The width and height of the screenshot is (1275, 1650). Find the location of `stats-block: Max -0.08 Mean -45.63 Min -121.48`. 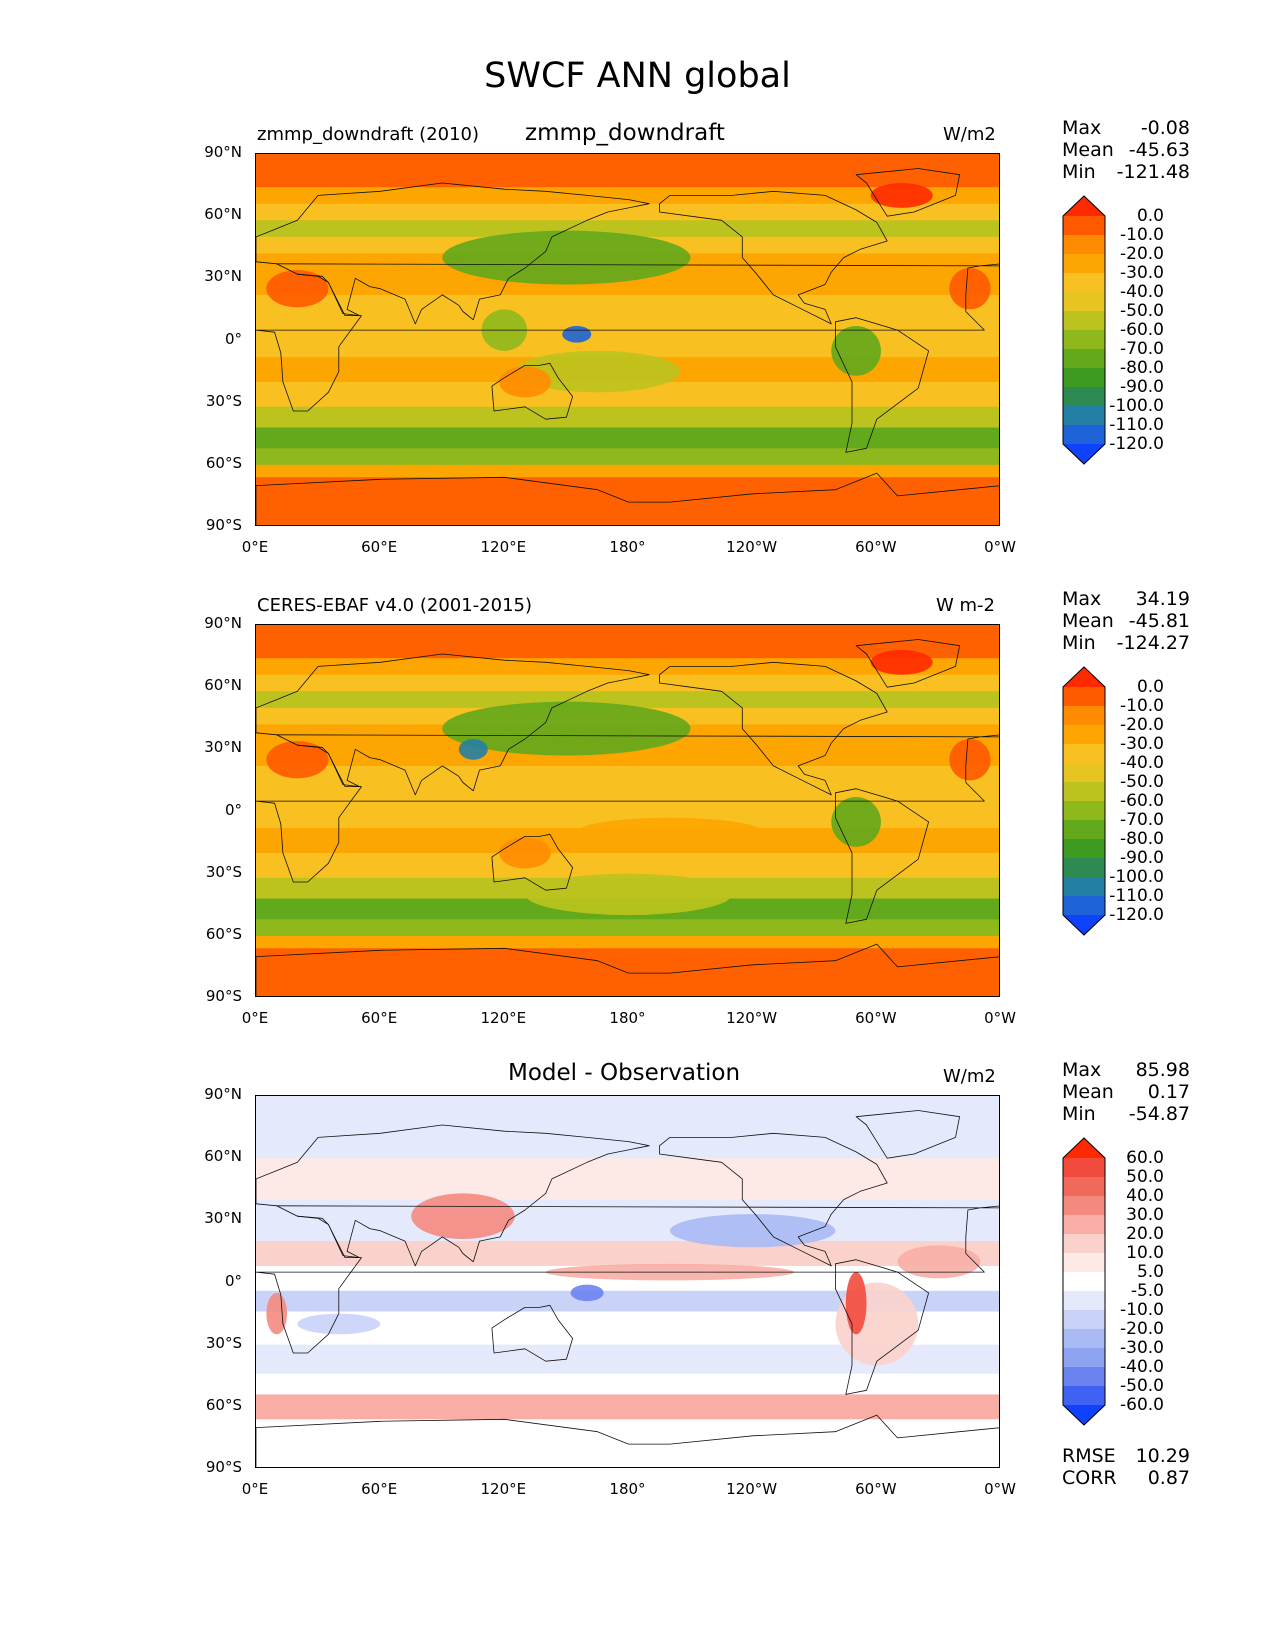

stats-block: Max -0.08 Mean -45.63 Min -121.48 is located at coordinates (1126, 150).